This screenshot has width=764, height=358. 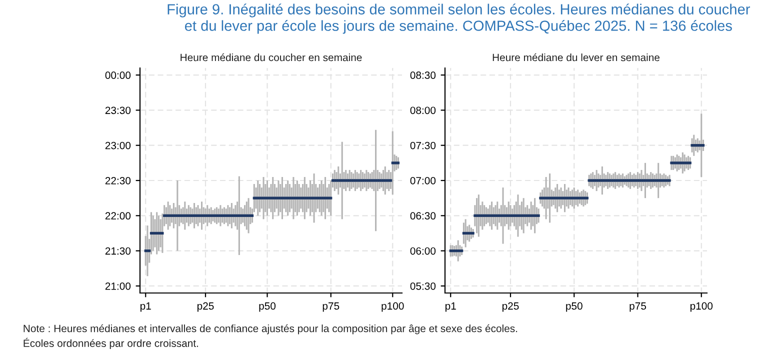 What do you see at coordinates (423, 146) in the screenshot?
I see `y-tick-label: 07:30` at bounding box center [423, 146].